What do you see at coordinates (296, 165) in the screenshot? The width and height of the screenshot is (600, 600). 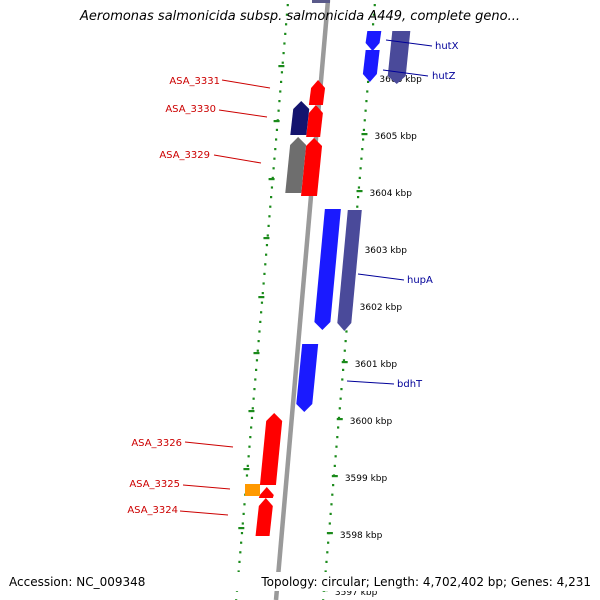 I see `gene-asa-3329-homolog` at bounding box center [296, 165].